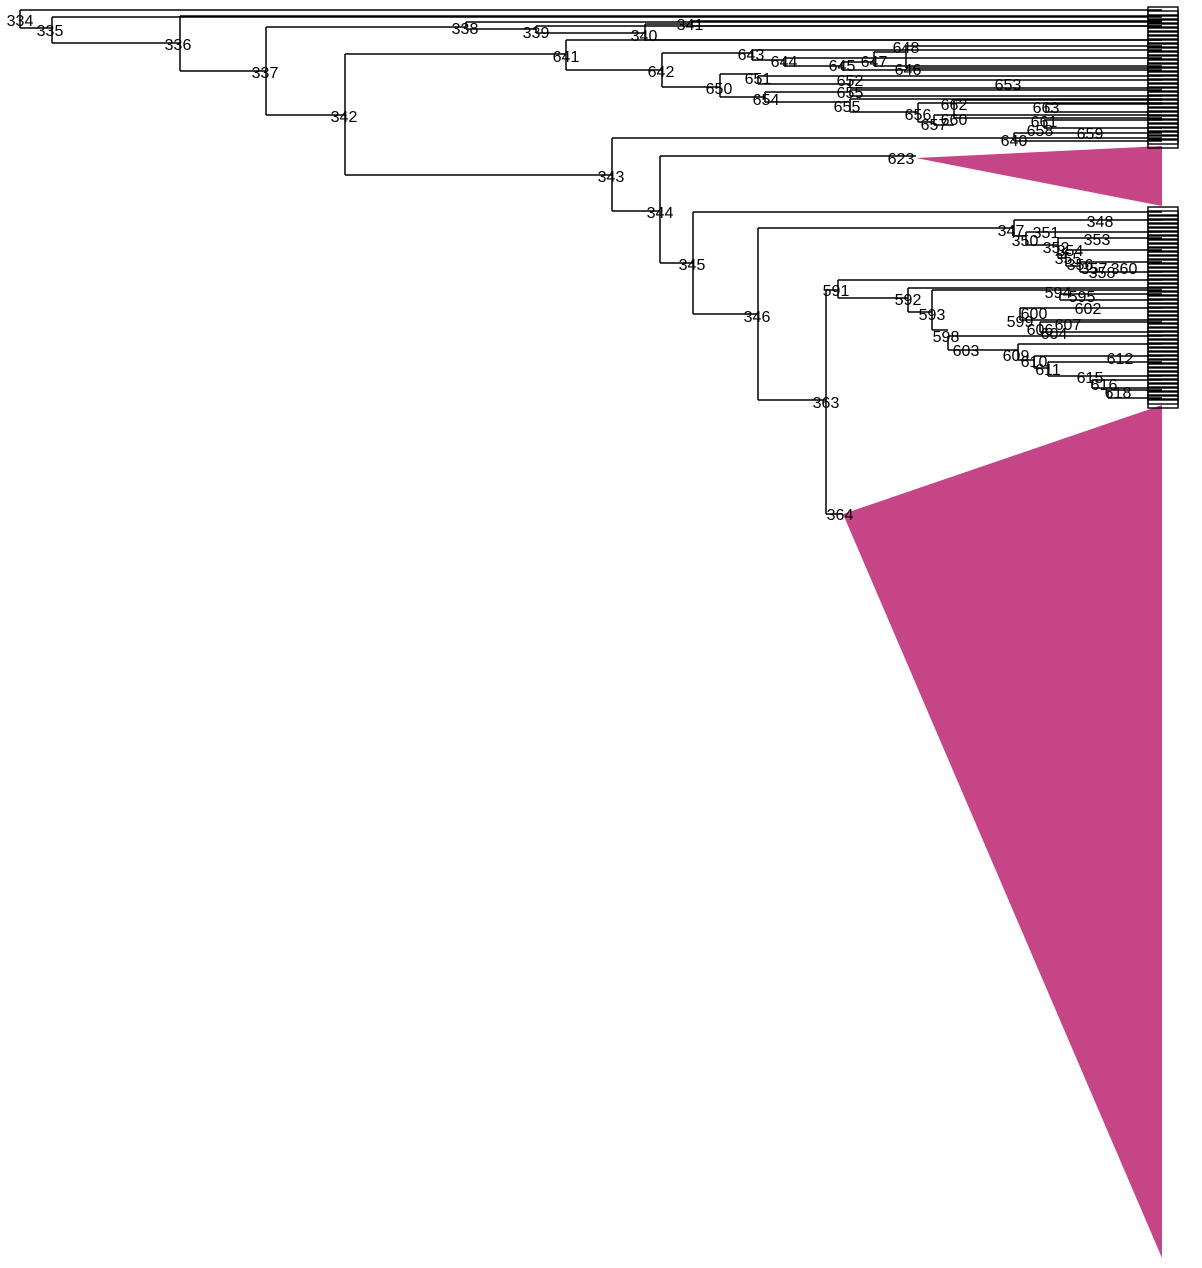 Image resolution: width=1202 pixels, height=1268 pixels. What do you see at coordinates (344, 117) in the screenshot?
I see `node-label-342: 342` at bounding box center [344, 117].